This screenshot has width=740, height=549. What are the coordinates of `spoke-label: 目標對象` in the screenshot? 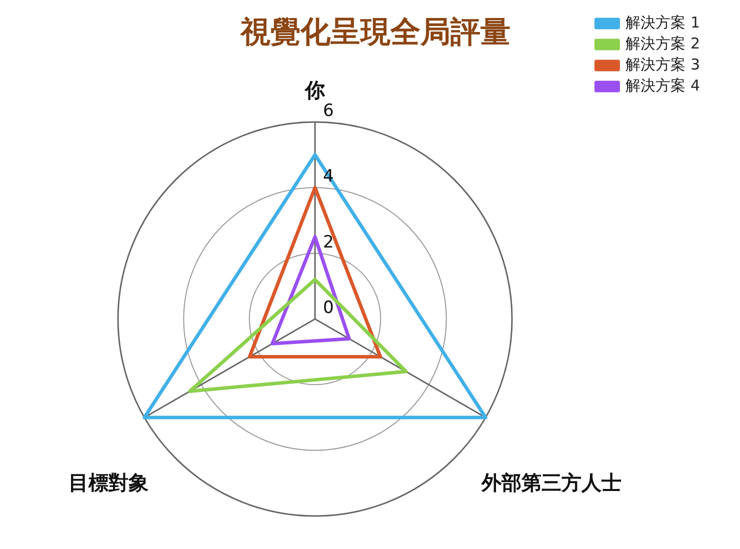 It's located at (108, 482).